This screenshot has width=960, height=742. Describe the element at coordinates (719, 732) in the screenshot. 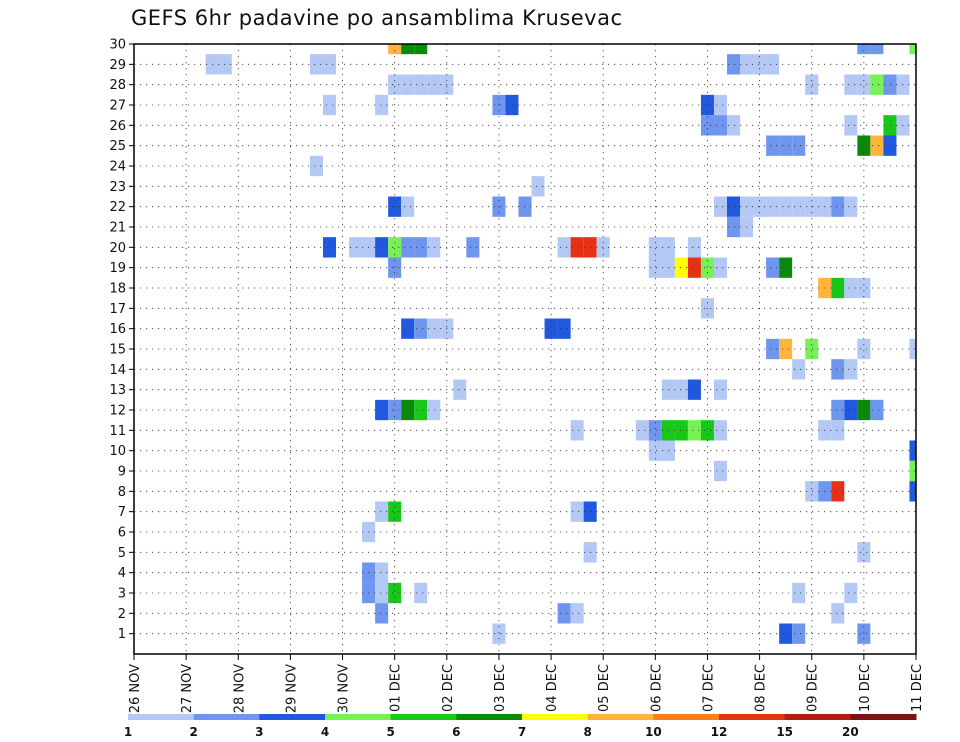

I see `colorbar-tick-label: 12` at that location.